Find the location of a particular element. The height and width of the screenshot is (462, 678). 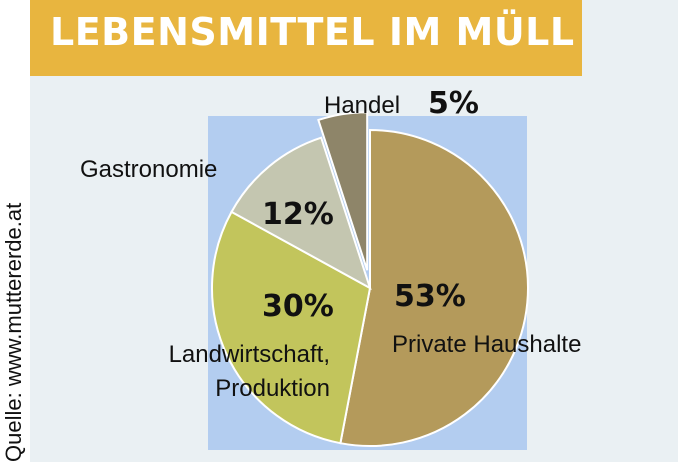

slice-label-handel: Handel is located at coordinates (362, 105).